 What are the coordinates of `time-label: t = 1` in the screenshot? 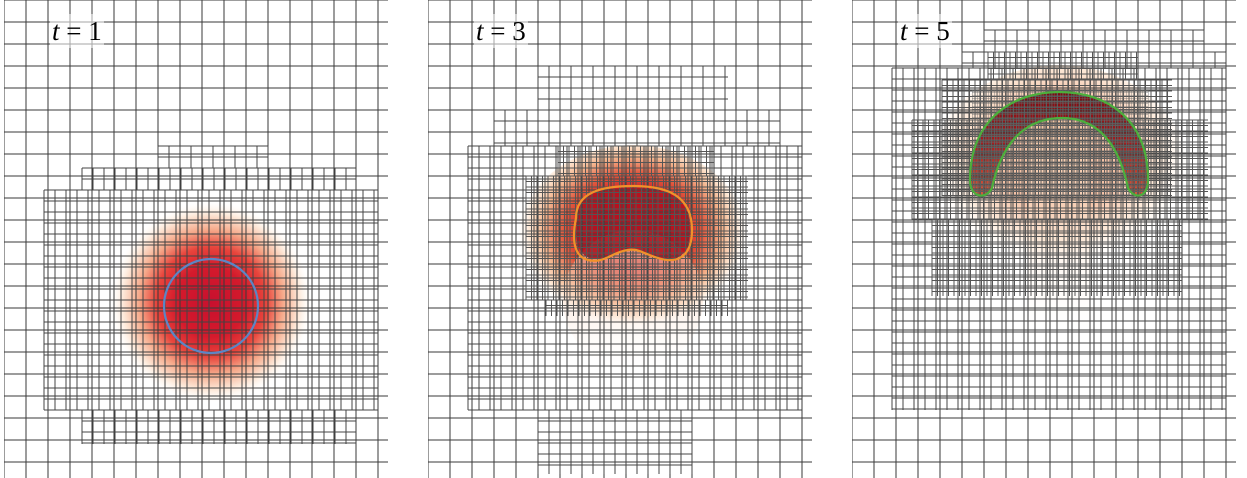 It's located at (77, 31).